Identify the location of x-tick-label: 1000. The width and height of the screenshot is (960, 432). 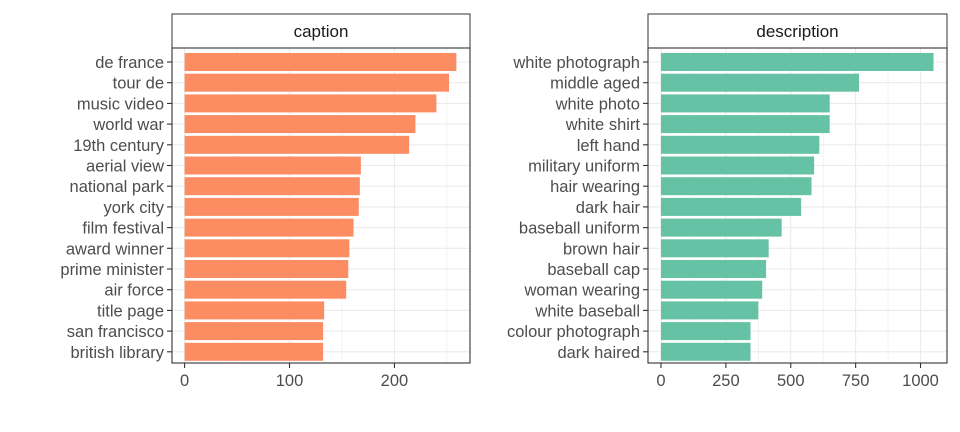
(920, 381).